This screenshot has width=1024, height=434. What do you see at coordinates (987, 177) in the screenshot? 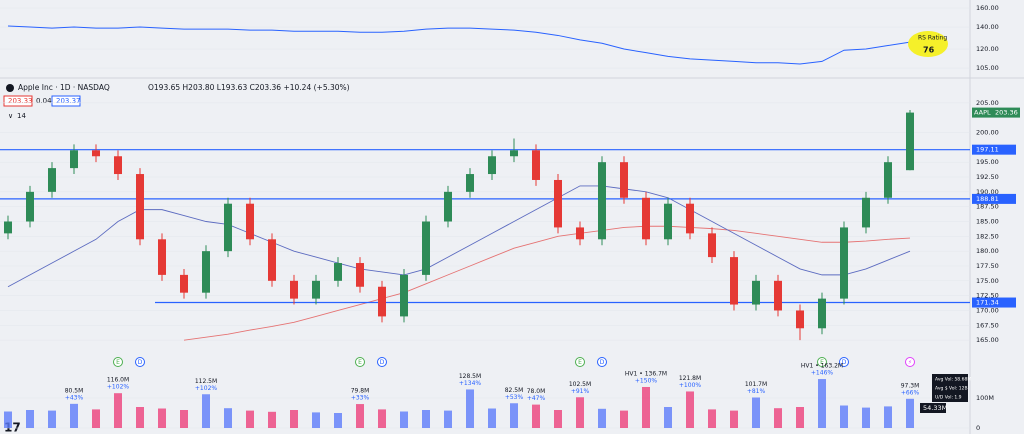
I see `y-tick-label: 192.50` at bounding box center [987, 177].